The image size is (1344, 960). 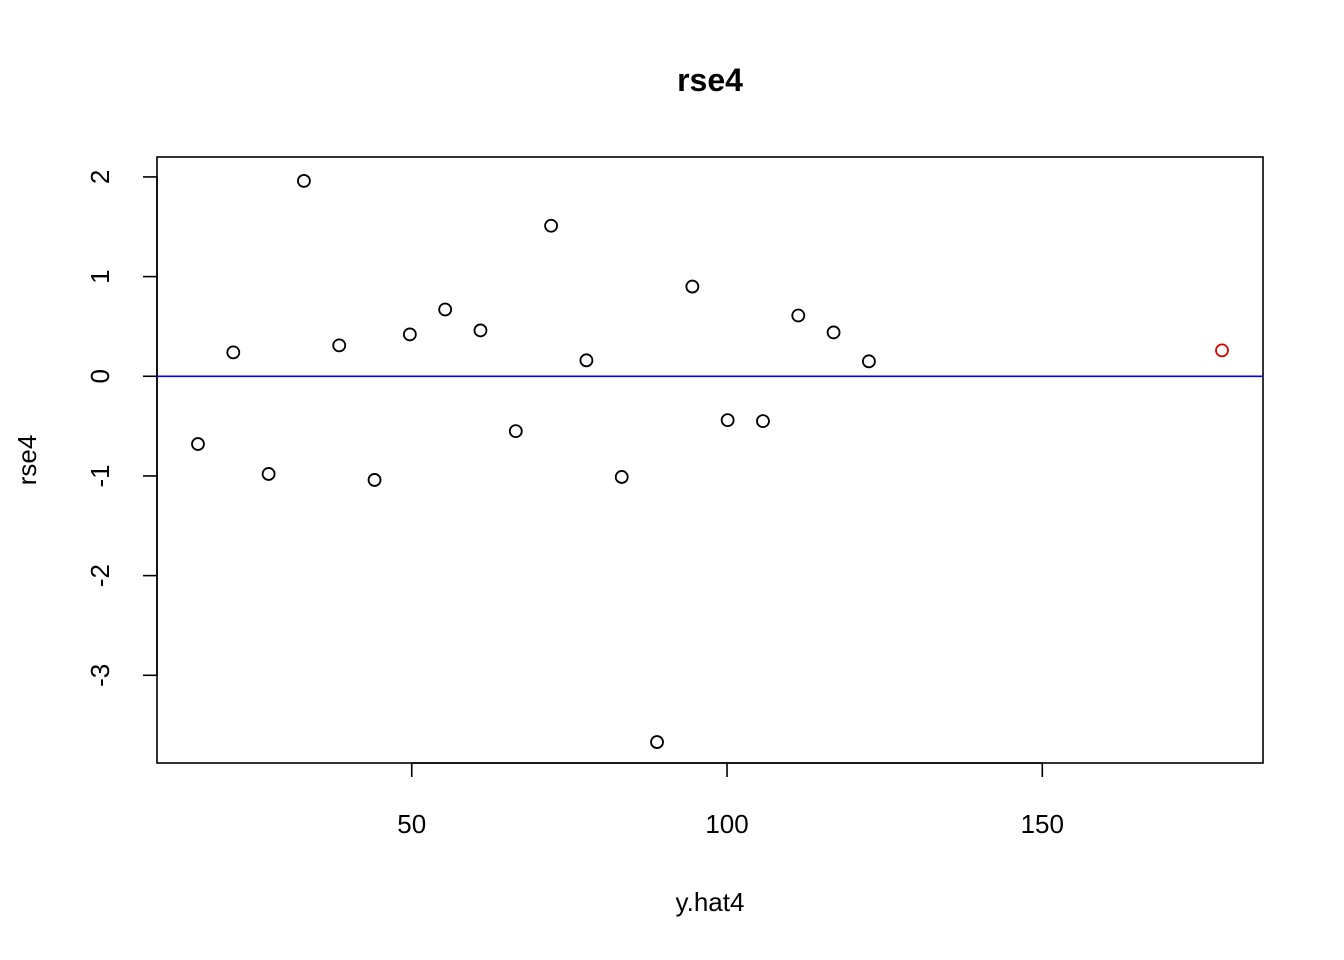 I want to click on x-axis: 50 100 150, so click(x=730, y=800).